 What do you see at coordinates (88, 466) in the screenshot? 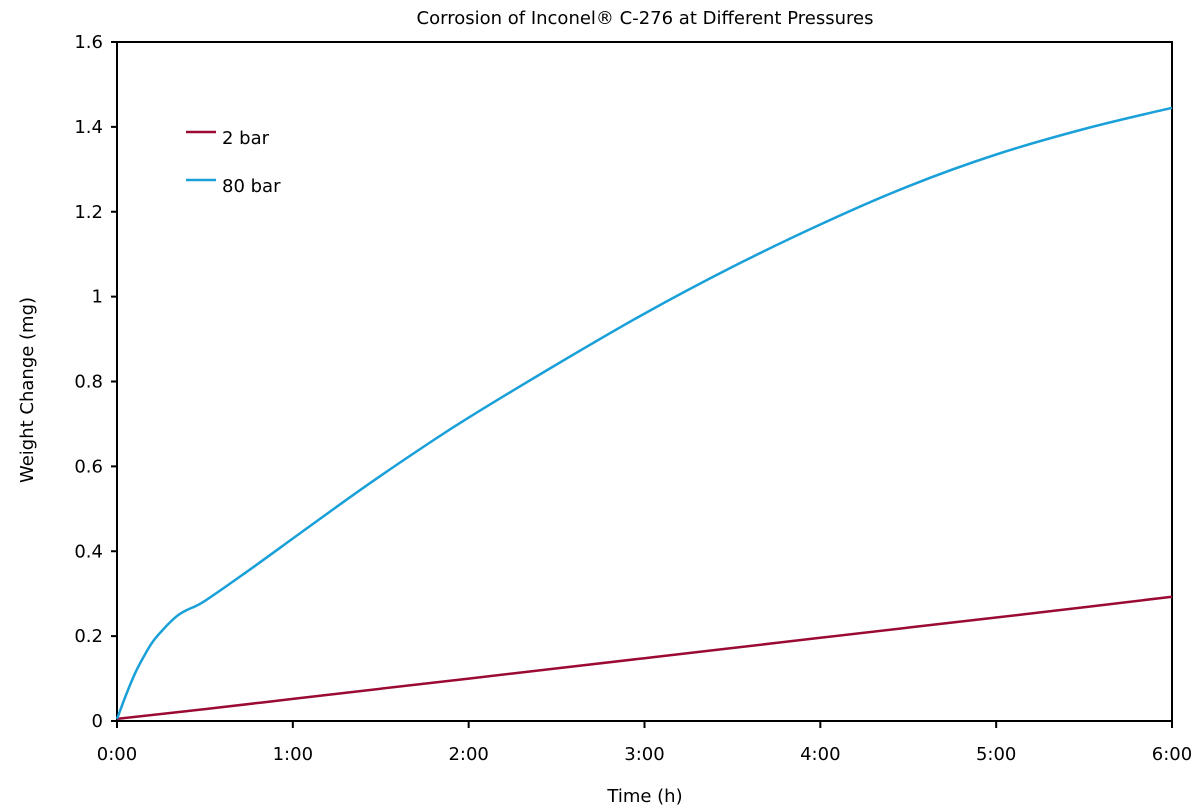
I see `y-tick-label: 0.6` at bounding box center [88, 466].